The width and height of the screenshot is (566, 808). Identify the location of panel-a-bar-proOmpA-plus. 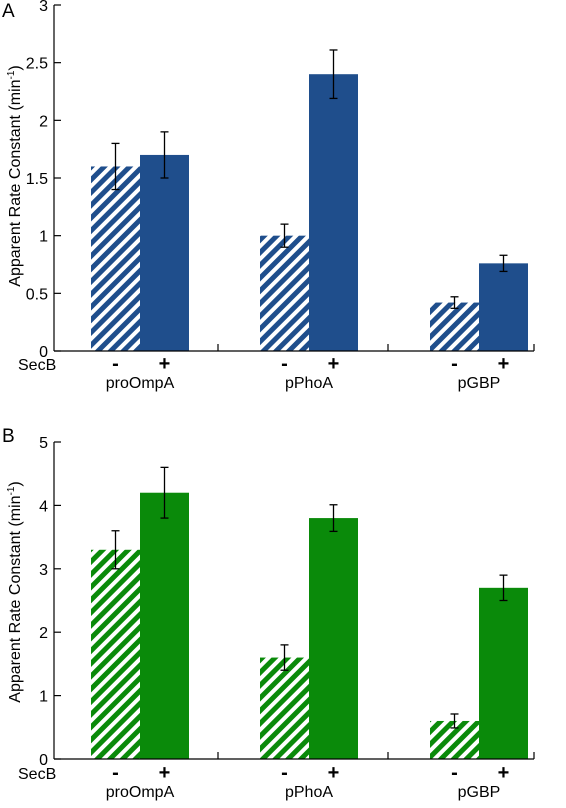
(164, 252).